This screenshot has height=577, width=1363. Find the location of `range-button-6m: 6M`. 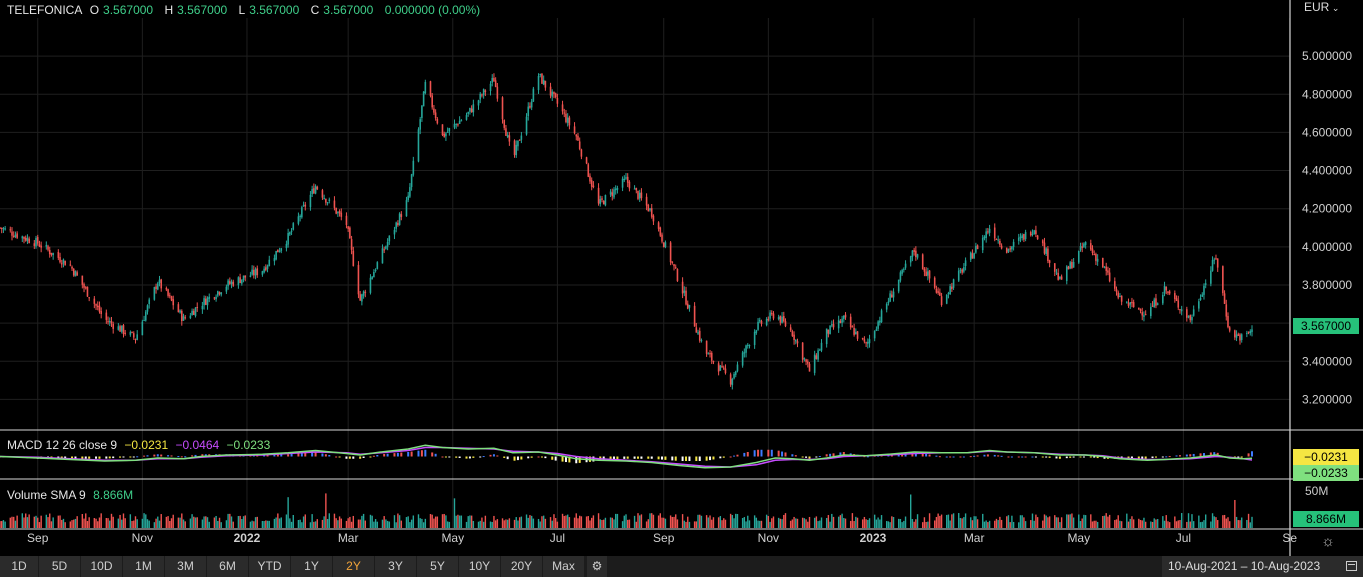

range-button-6m: 6M is located at coordinates (227, 566).